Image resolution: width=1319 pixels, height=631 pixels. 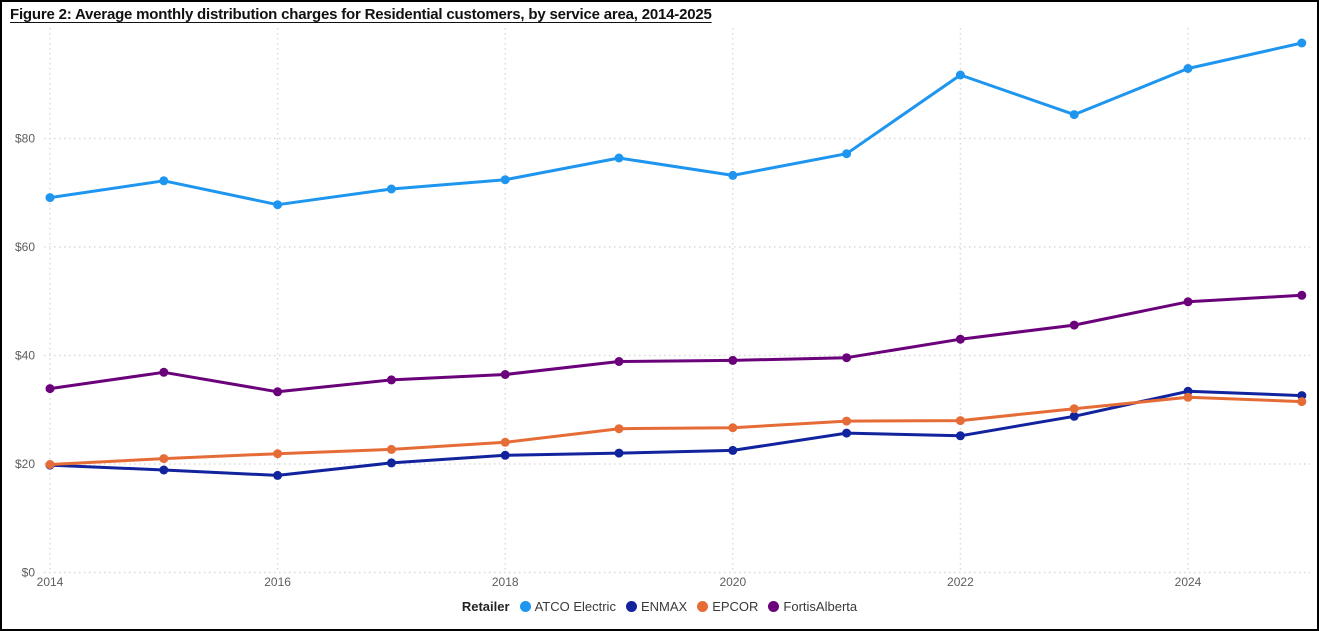 I want to click on data-point-epcor-2025, so click(x=1302, y=402).